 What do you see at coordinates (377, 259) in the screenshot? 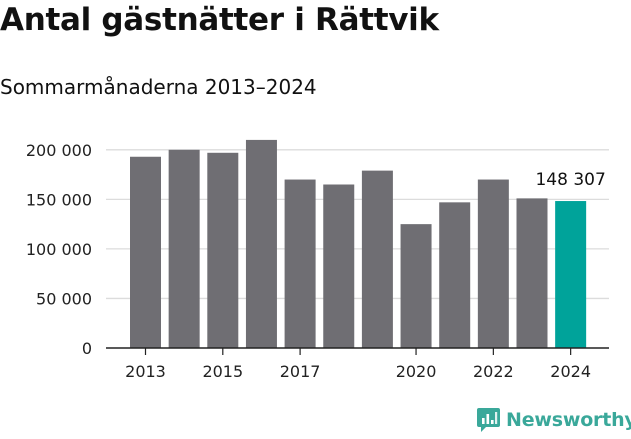
I see `bar-2019` at bounding box center [377, 259].